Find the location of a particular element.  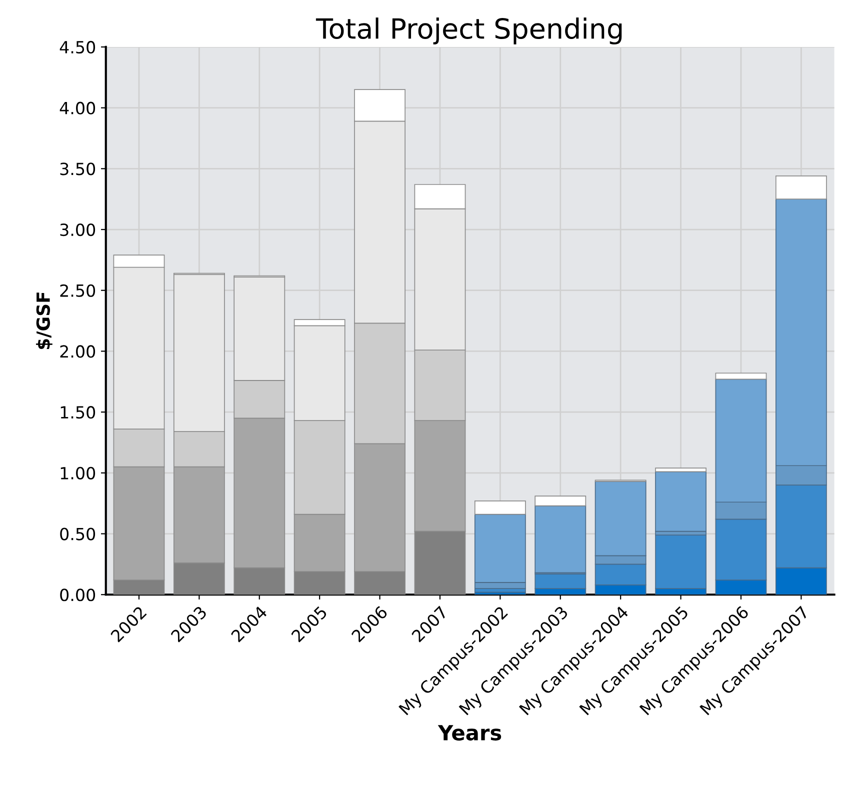

y-axis-title: $/GSF is located at coordinates (44, 321).